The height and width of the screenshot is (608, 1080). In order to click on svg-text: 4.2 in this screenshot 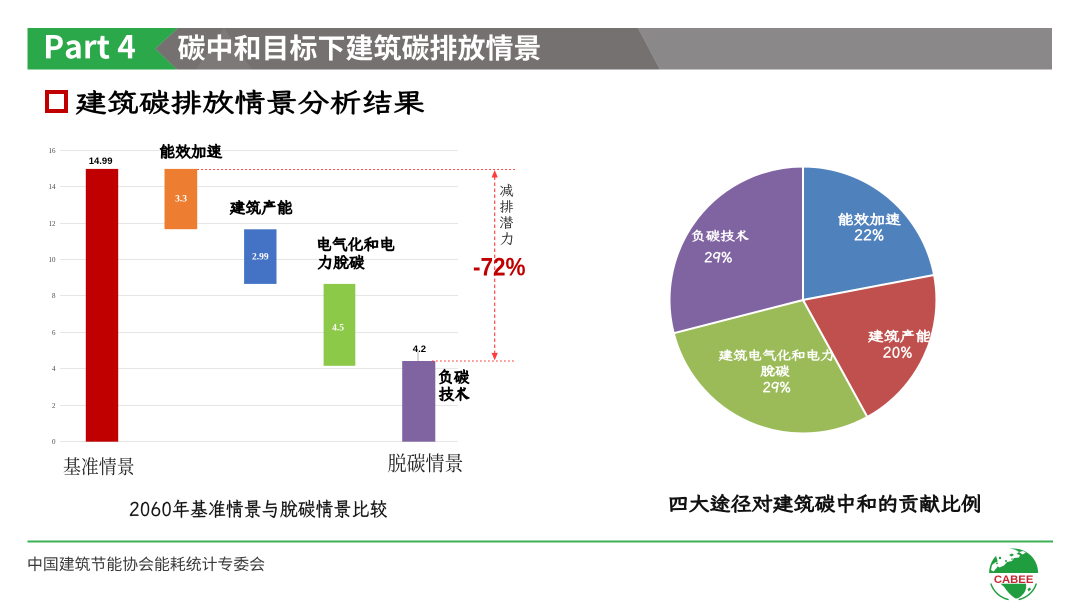, I will do `click(419, 349)`.